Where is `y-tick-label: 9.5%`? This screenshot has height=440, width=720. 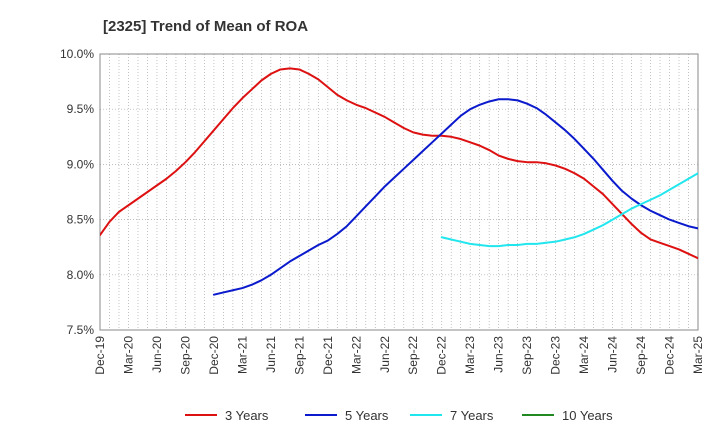 y-tick-label: 9.5% is located at coordinates (81, 109).